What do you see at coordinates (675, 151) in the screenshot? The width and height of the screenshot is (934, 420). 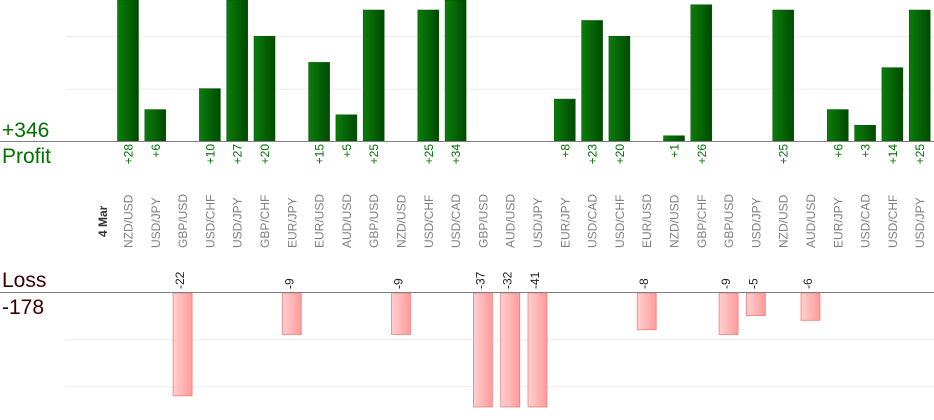 I see `profit-value-label: +1` at bounding box center [675, 151].